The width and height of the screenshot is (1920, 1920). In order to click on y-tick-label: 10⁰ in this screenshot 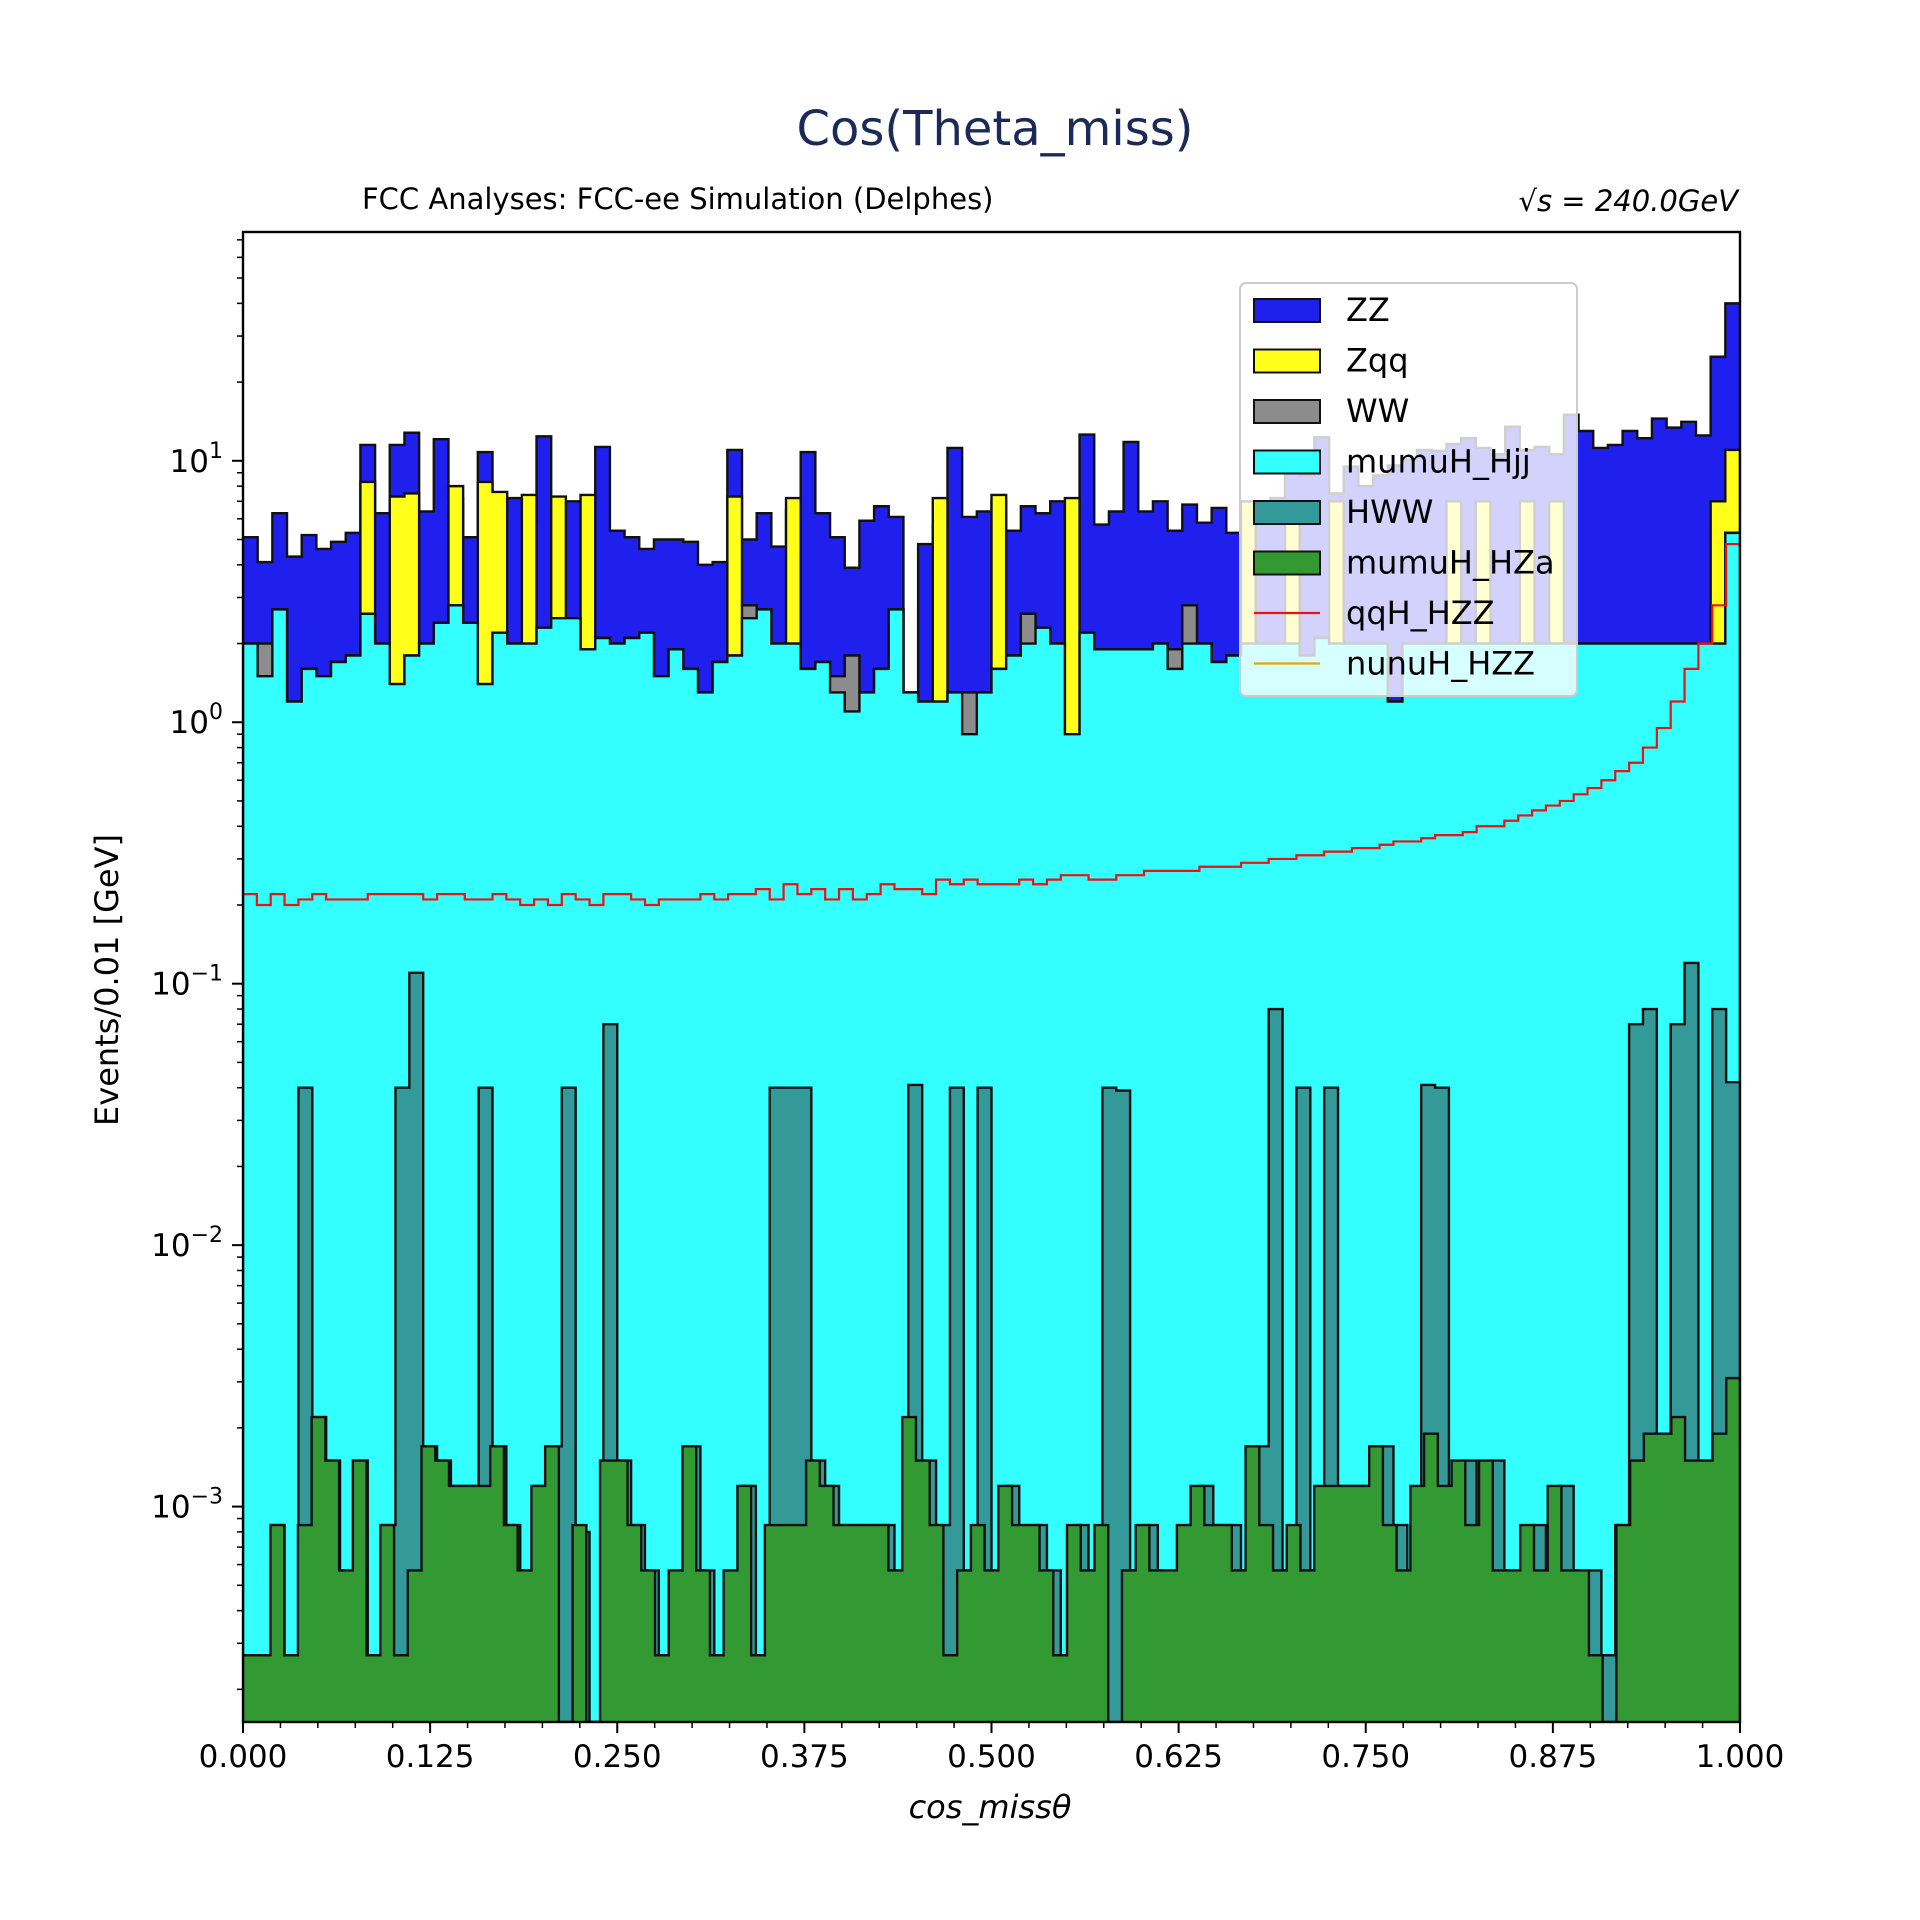, I will do `click(196, 720)`.